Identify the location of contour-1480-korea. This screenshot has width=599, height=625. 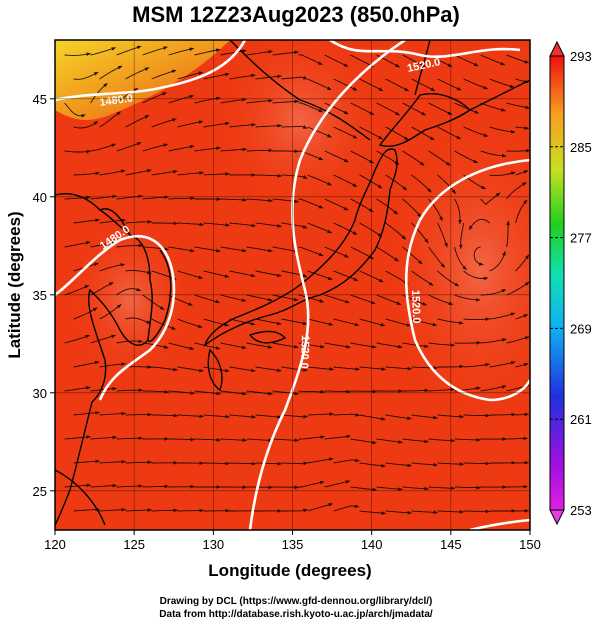
(115, 317).